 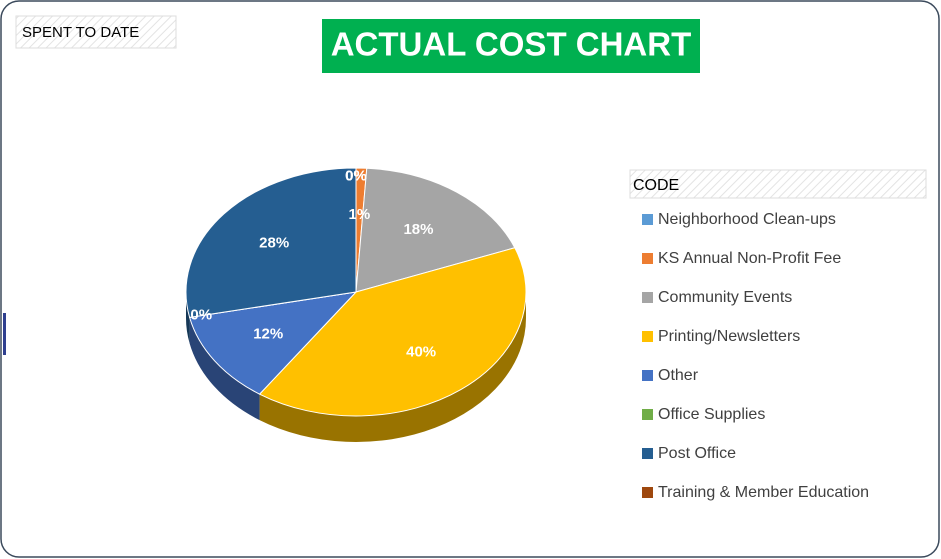 I want to click on legend-label: KS Annual Non-Profit Fee, so click(x=749, y=258).